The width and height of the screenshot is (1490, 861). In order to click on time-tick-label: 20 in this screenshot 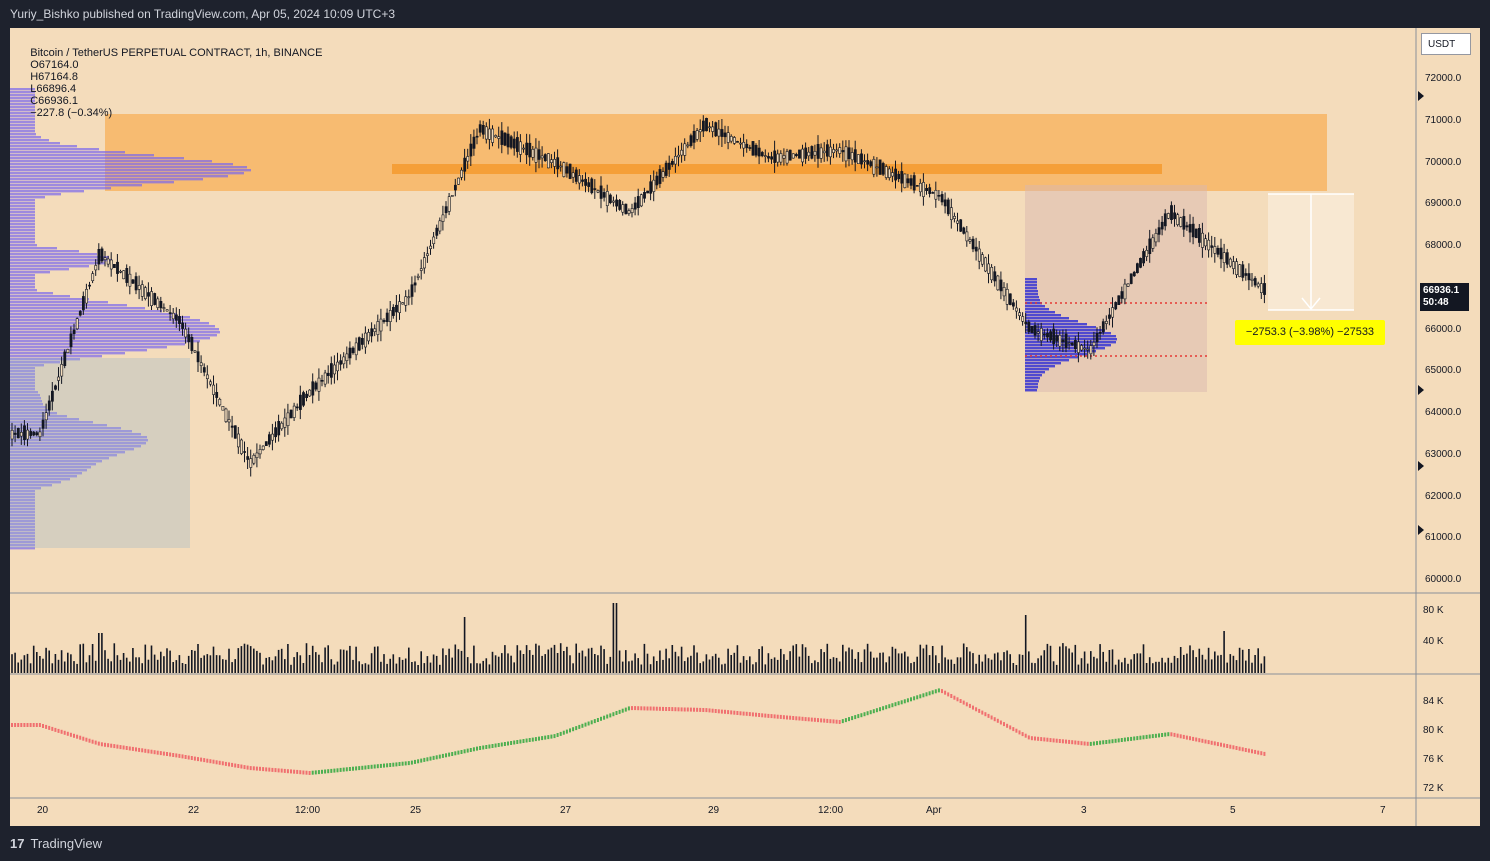, I will do `click(43, 810)`.